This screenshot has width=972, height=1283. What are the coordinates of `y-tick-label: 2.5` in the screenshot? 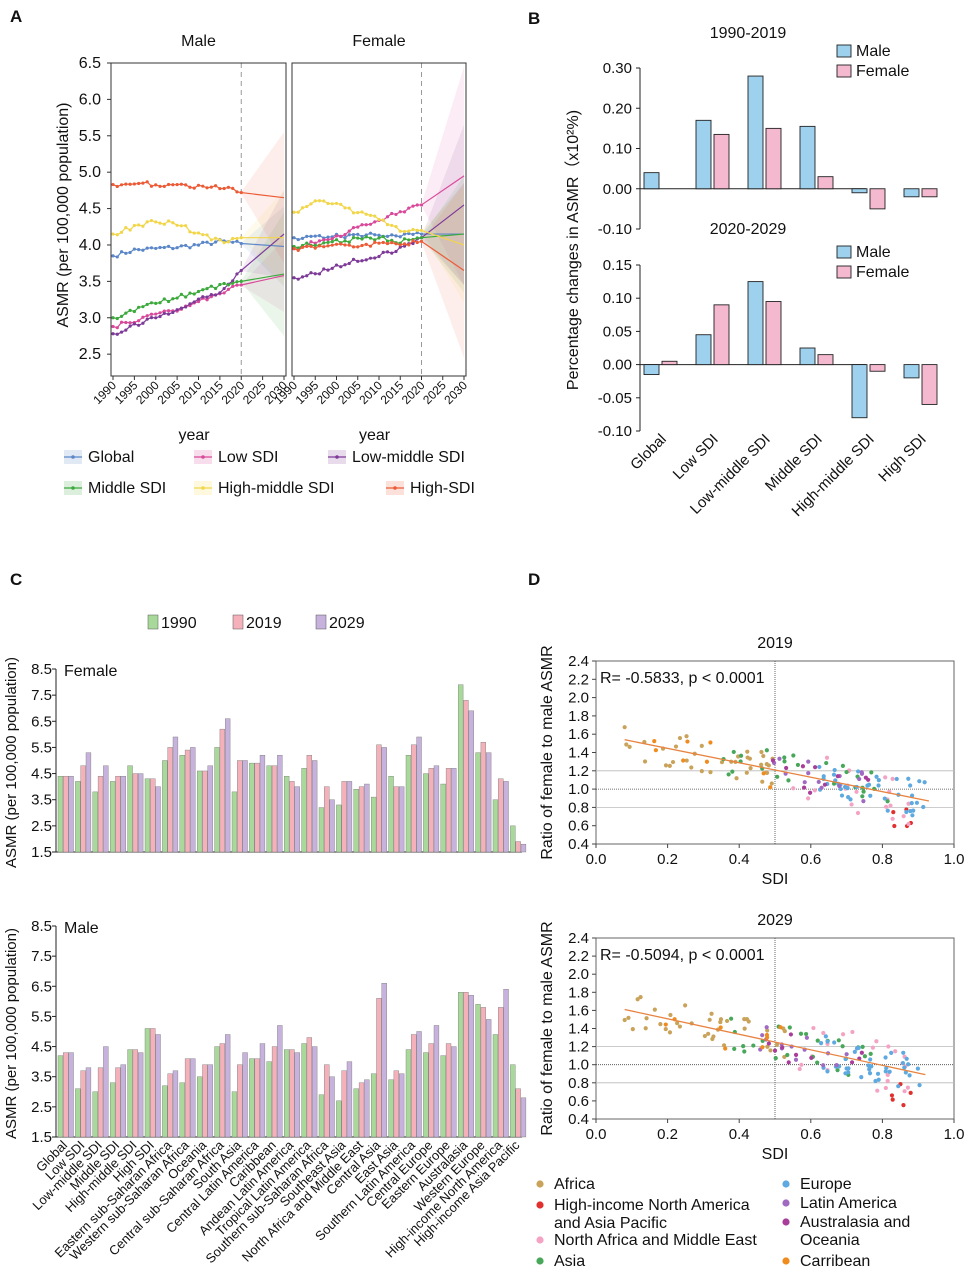 It's located at (41, 826).